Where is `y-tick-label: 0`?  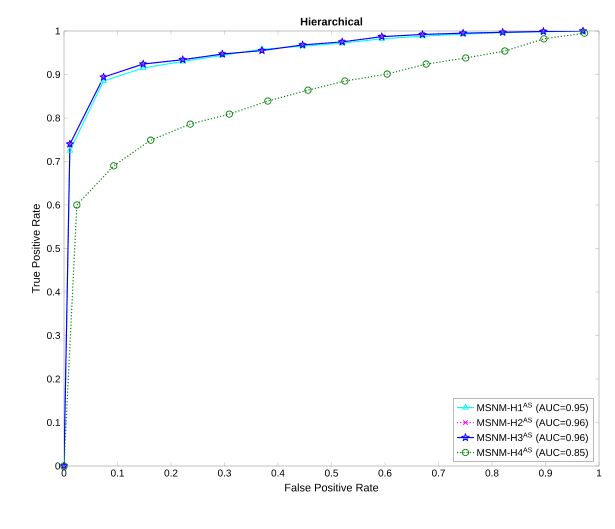
y-tick-label: 0 is located at coordinates (57, 466).